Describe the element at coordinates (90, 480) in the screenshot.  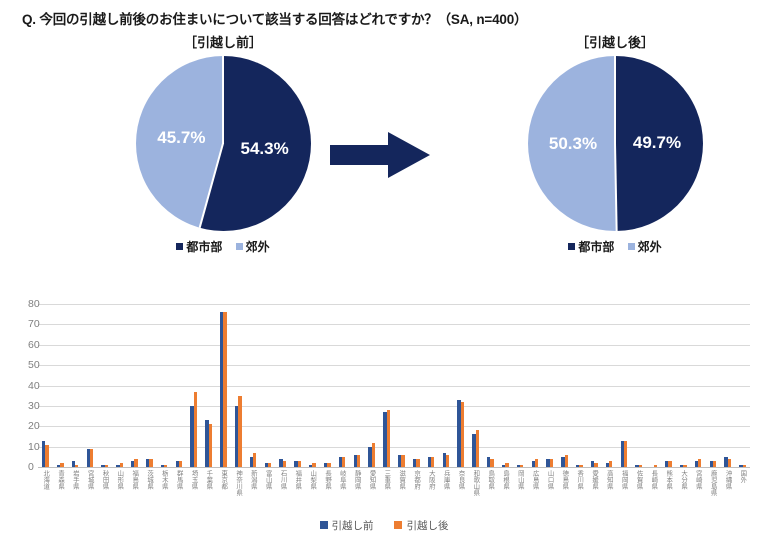
I see `x-axis-tick-label: 宮城県` at that location.